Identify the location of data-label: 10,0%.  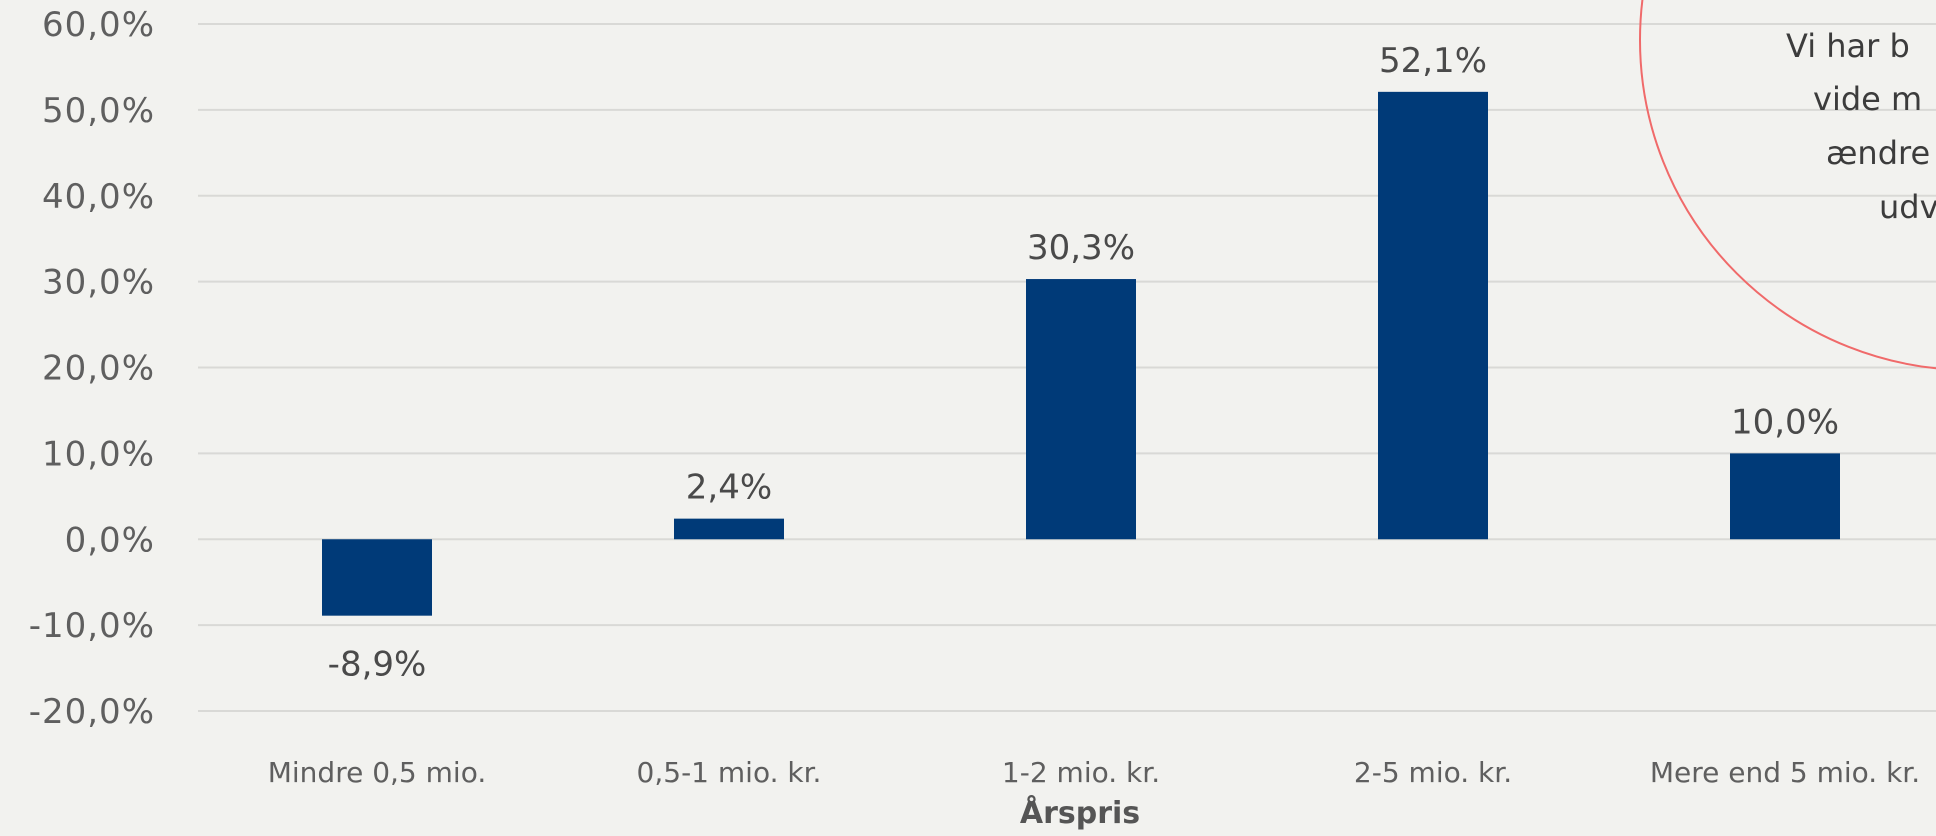
(1785, 422).